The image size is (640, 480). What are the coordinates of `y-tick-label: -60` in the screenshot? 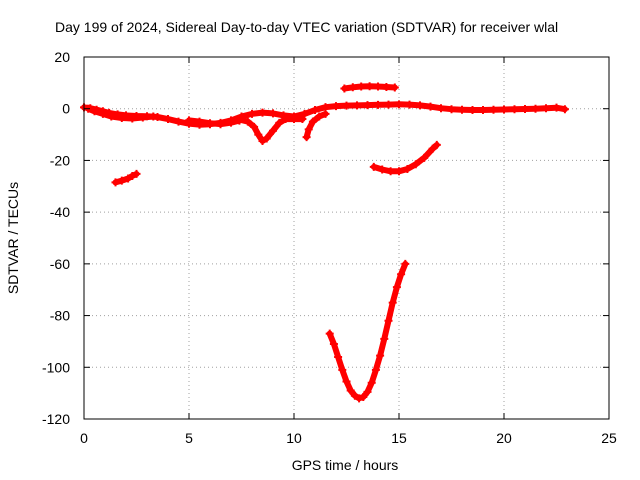 It's located at (60, 264).